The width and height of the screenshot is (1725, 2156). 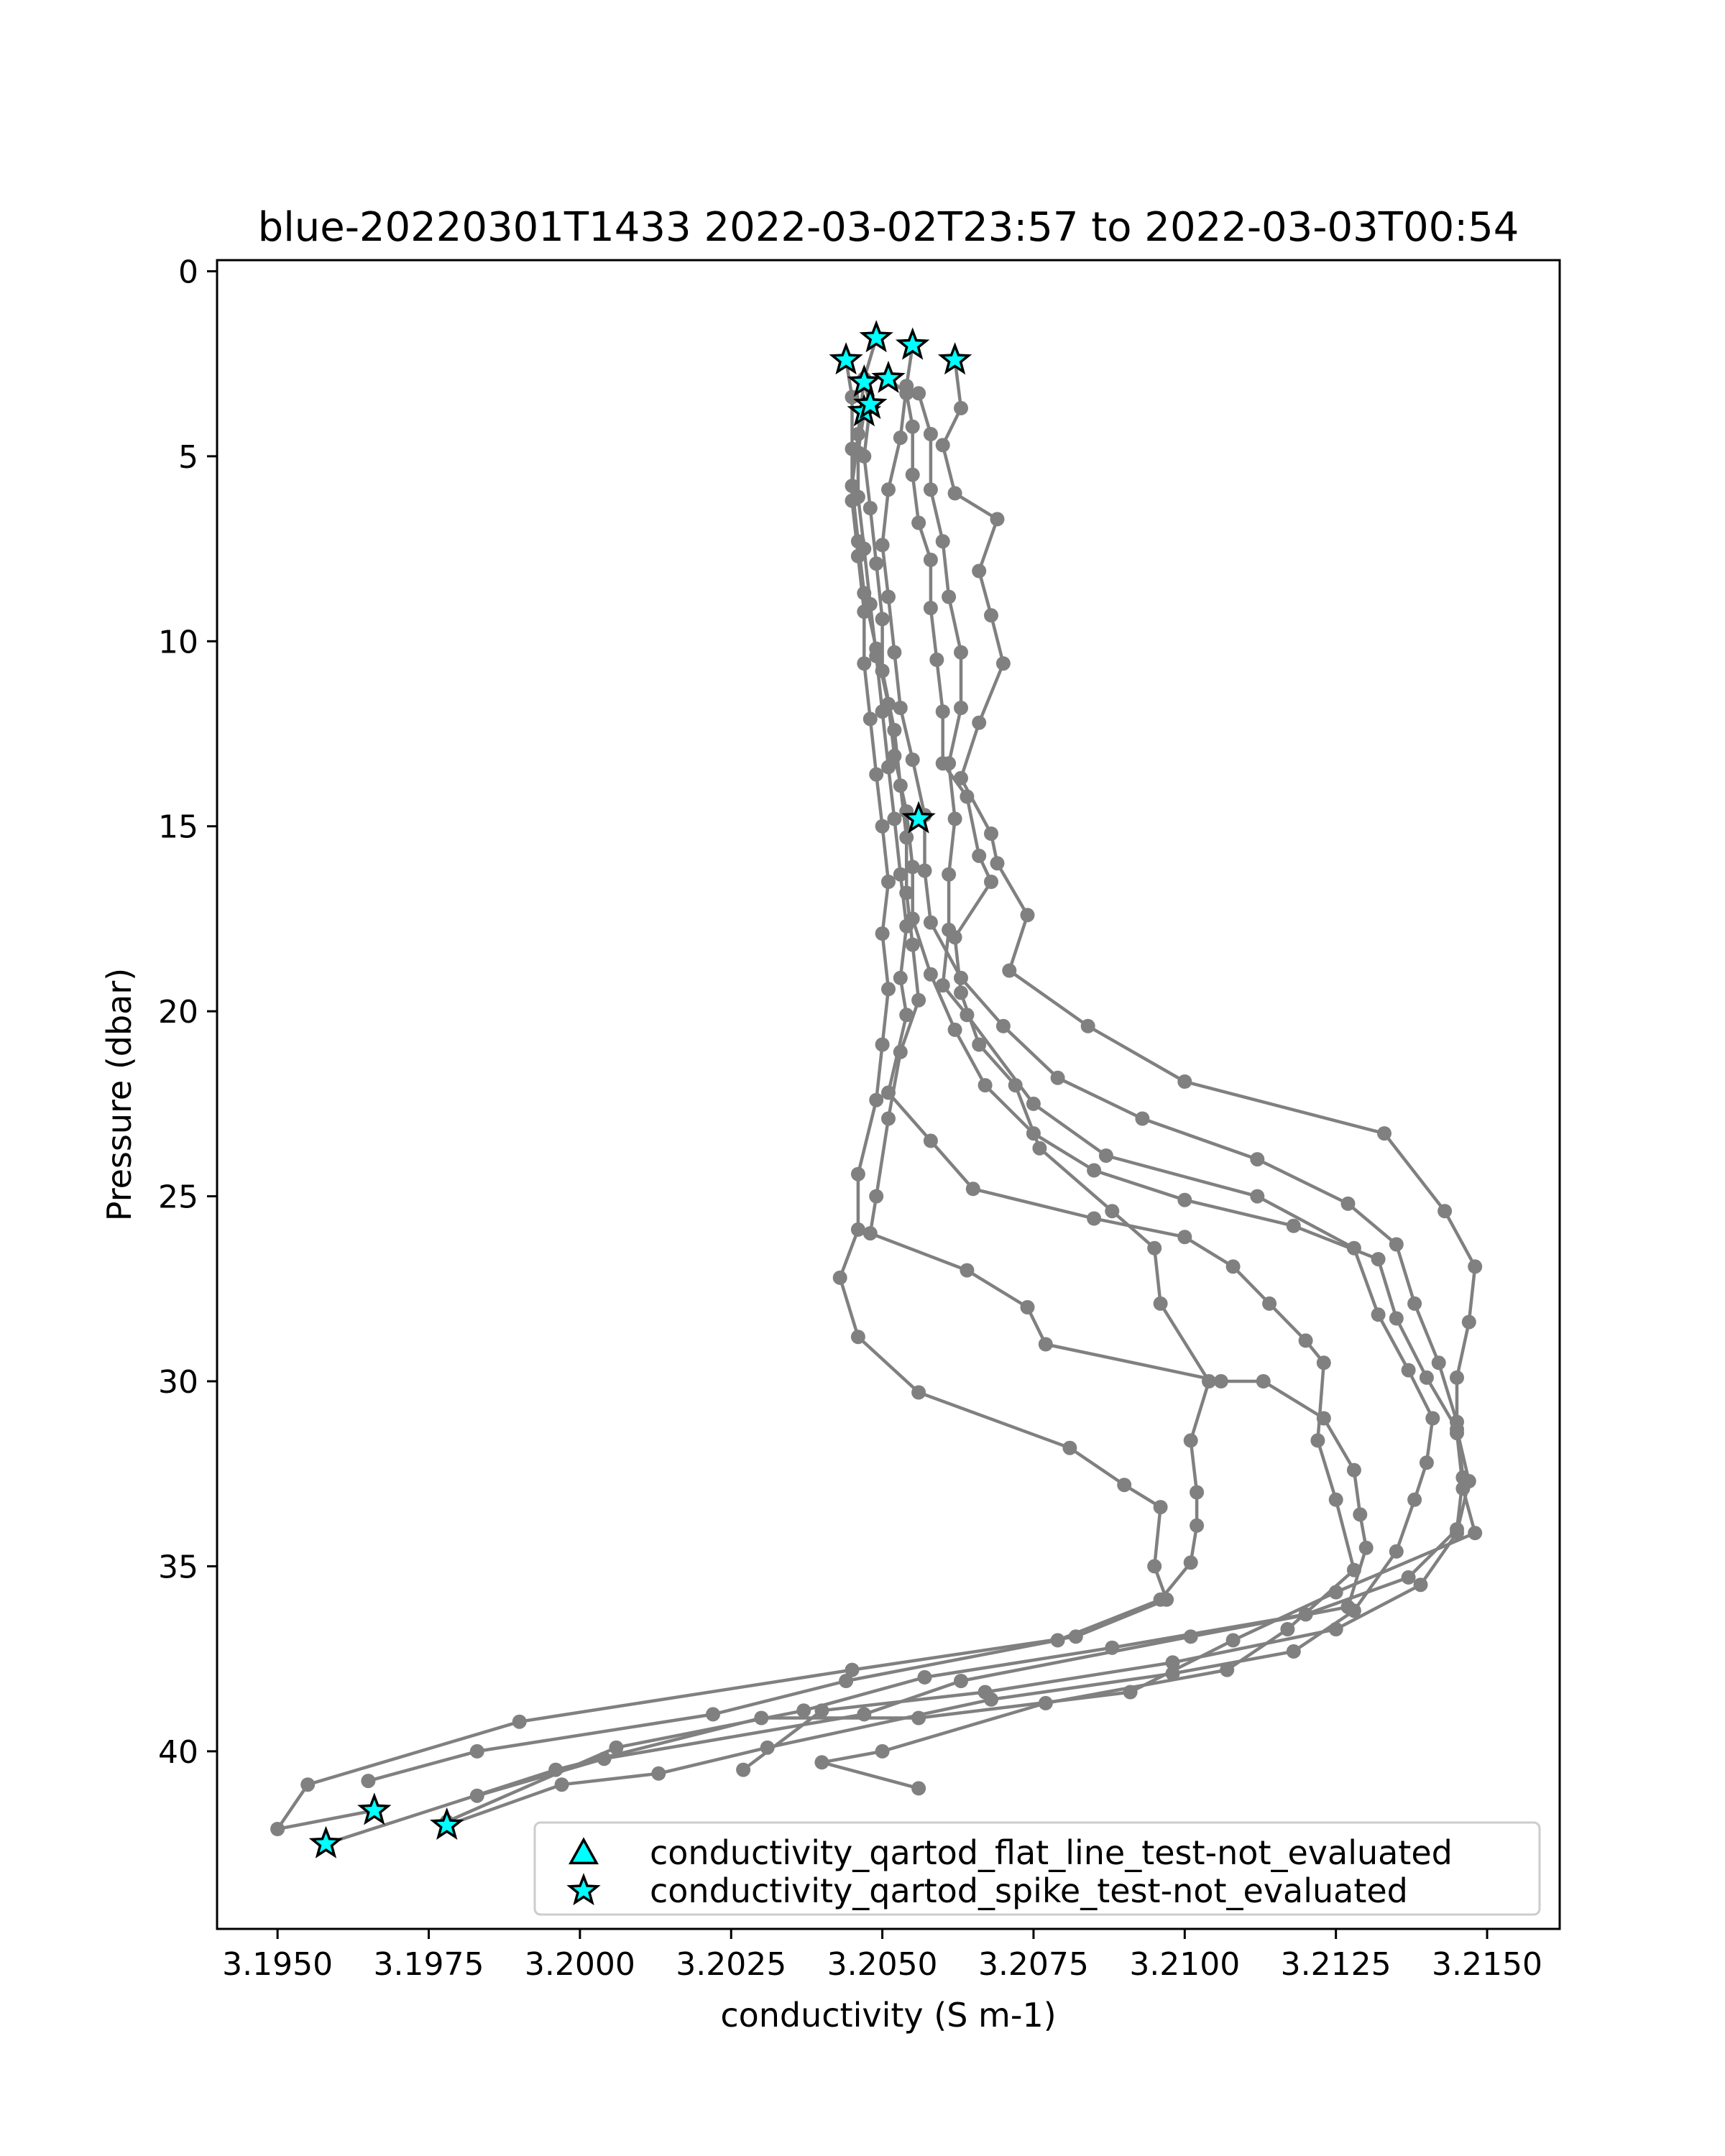 What do you see at coordinates (188, 272) in the screenshot?
I see `y-tick-label: 0` at bounding box center [188, 272].